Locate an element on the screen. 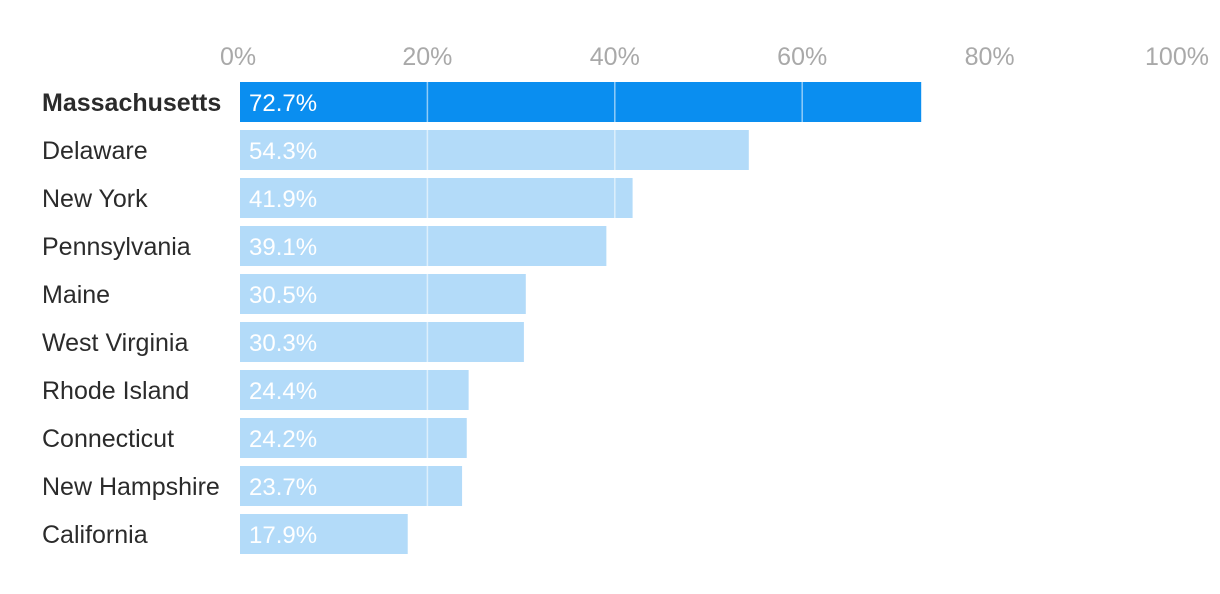 This screenshot has width=1220, height=594. category-label: Rhode Island is located at coordinates (115, 391).